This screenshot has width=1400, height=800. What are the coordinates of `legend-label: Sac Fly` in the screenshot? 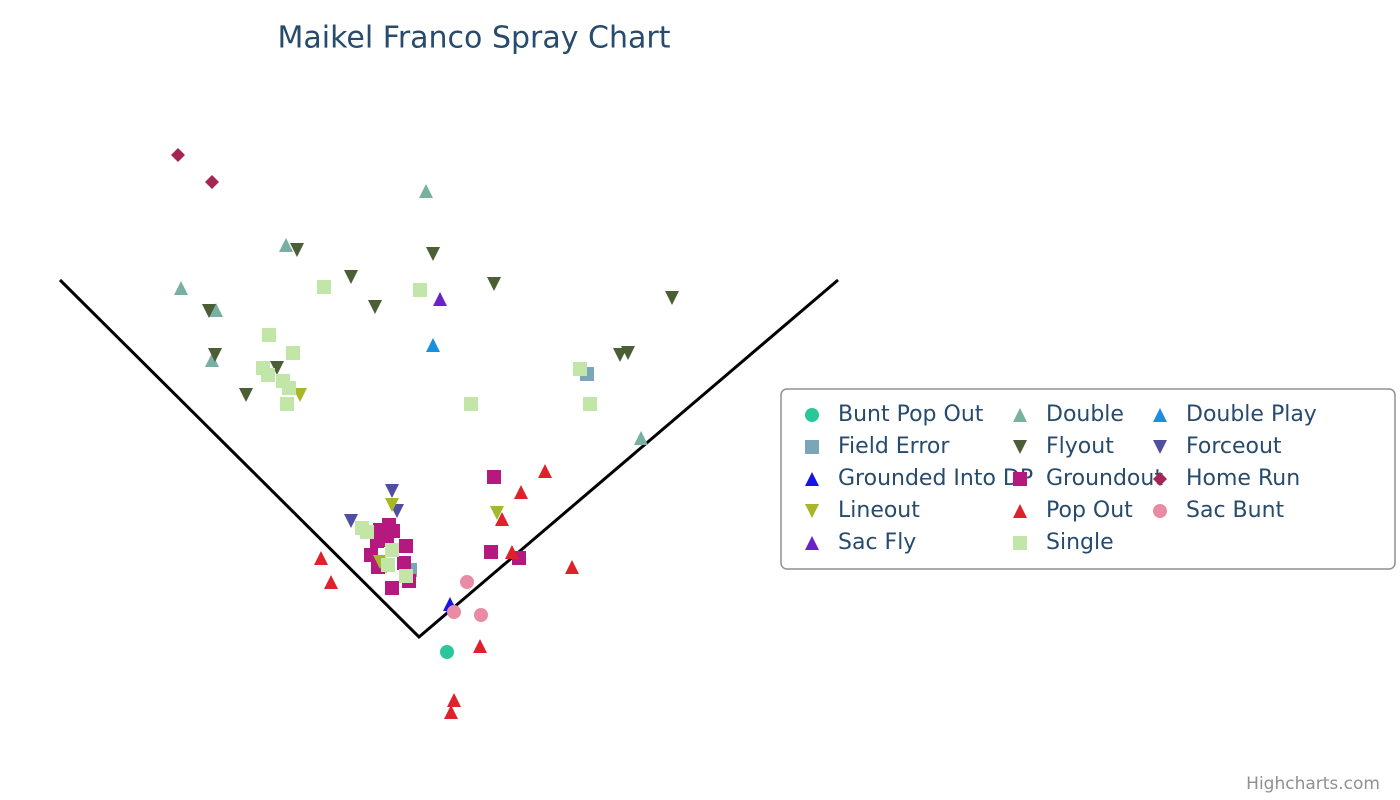 It's located at (877, 542).